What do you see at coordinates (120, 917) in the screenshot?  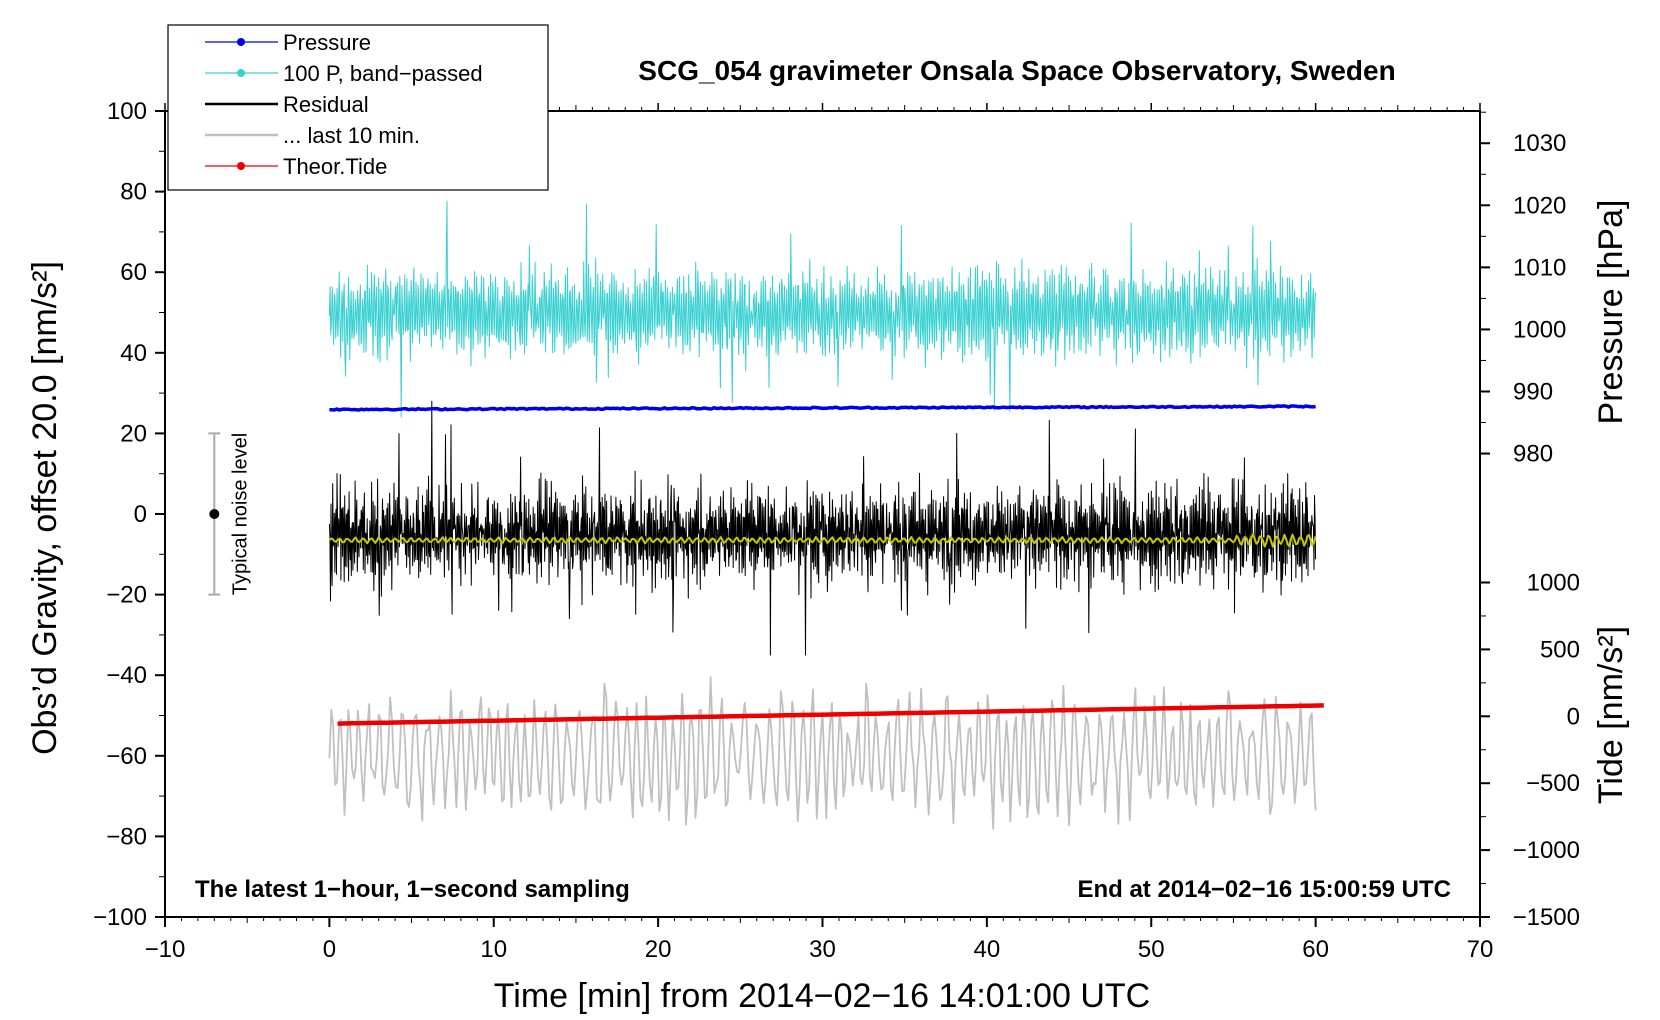 I see `y-tick-label: −100` at bounding box center [120, 917].